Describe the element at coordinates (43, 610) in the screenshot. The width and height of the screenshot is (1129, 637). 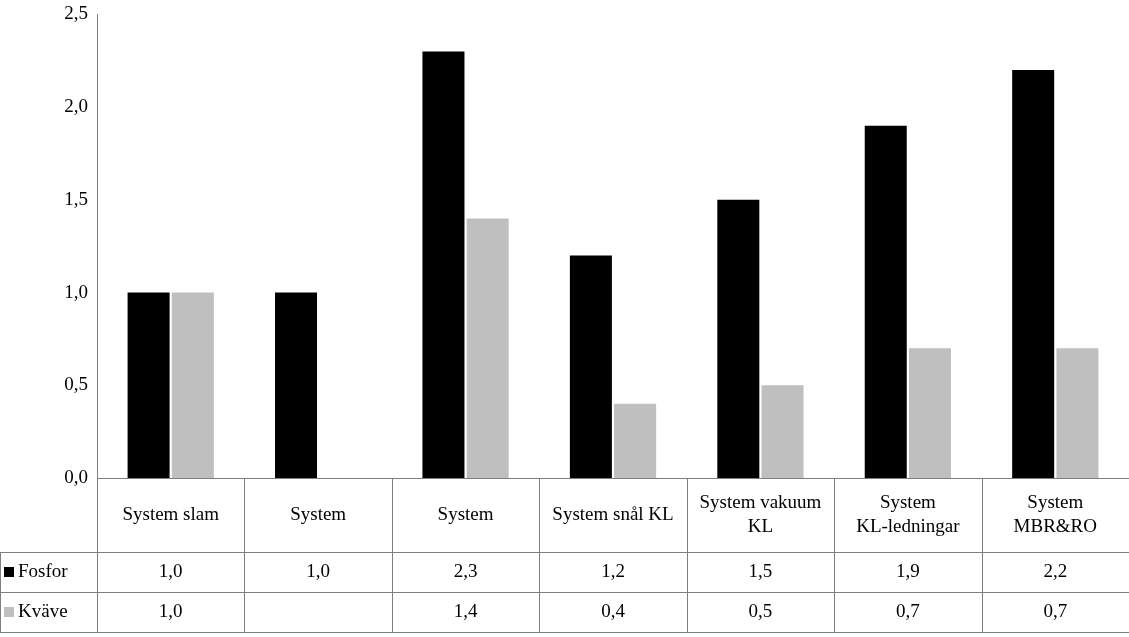
I see `legend-label: Kväve` at that location.